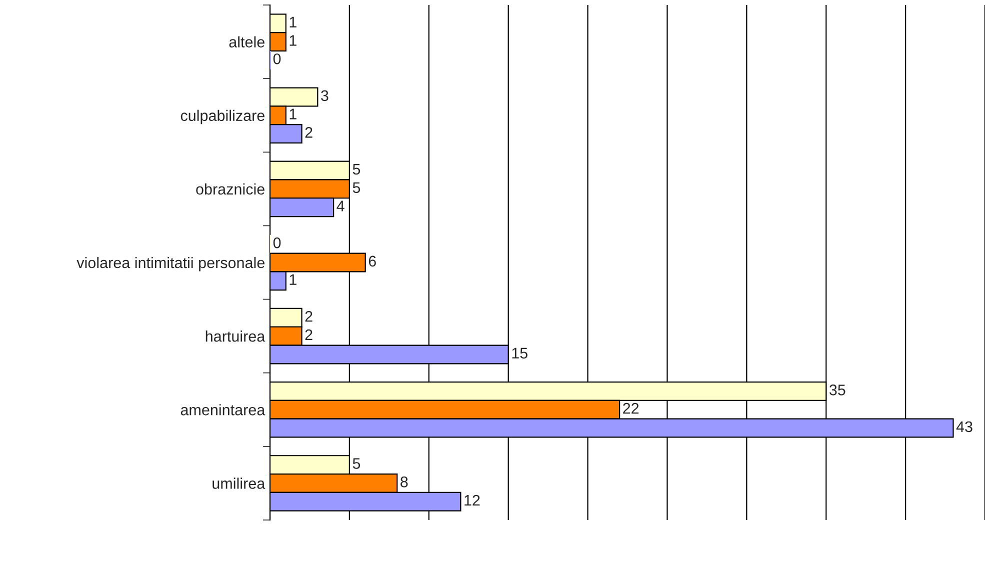  I want to click on y-tick-label: umilirea, so click(239, 483).